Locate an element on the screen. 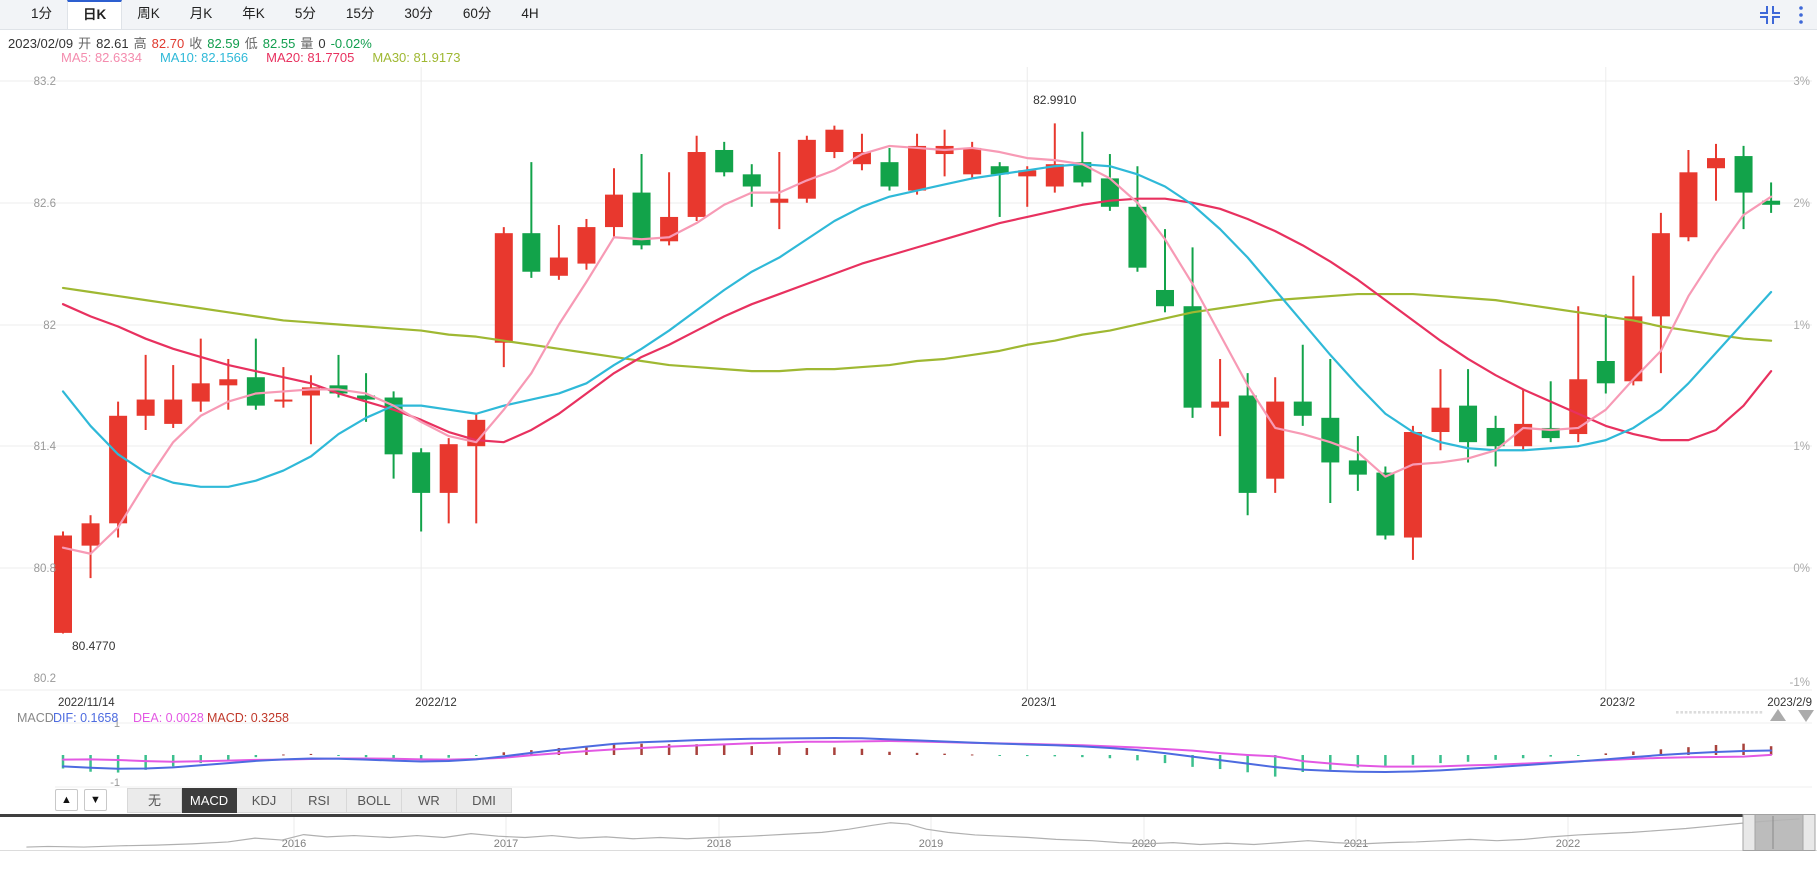 This screenshot has width=1817, height=876. svg-text: 81.4 is located at coordinates (45, 447).